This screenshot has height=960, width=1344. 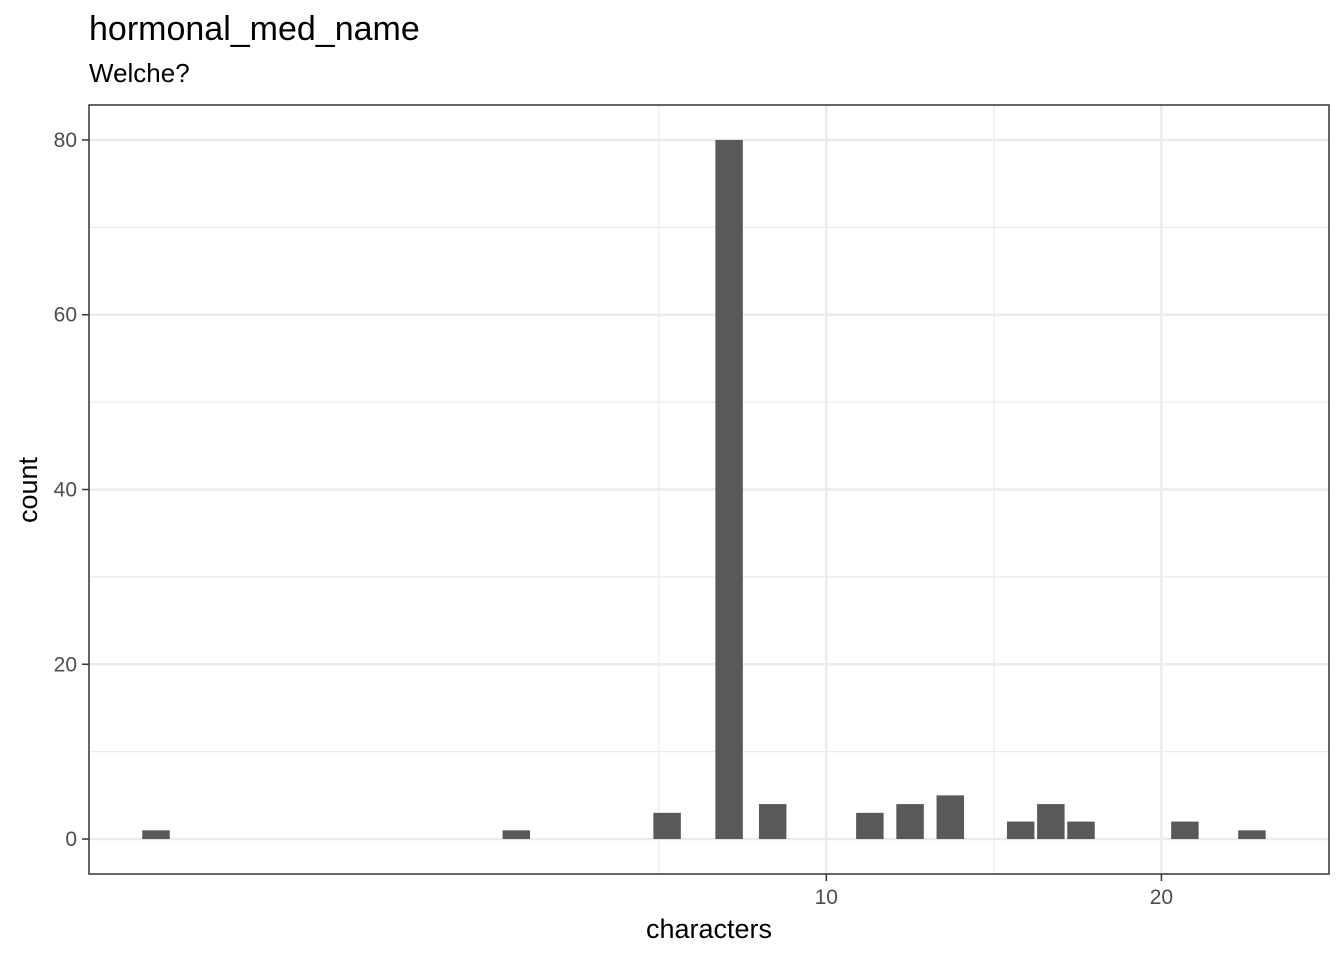 I want to click on x-axis-title: characters, so click(x=709, y=929).